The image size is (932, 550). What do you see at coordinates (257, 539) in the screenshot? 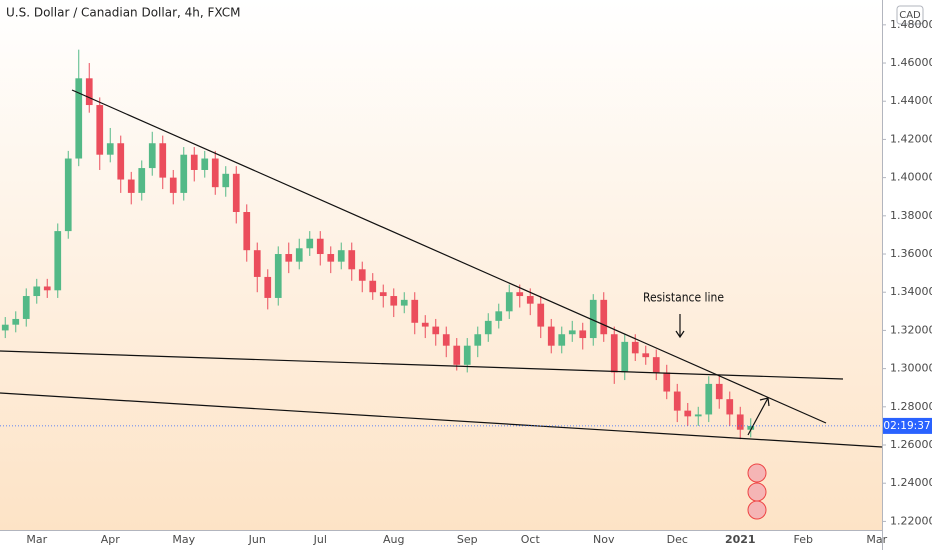
I see `x-tick-label: Jun` at bounding box center [257, 539].